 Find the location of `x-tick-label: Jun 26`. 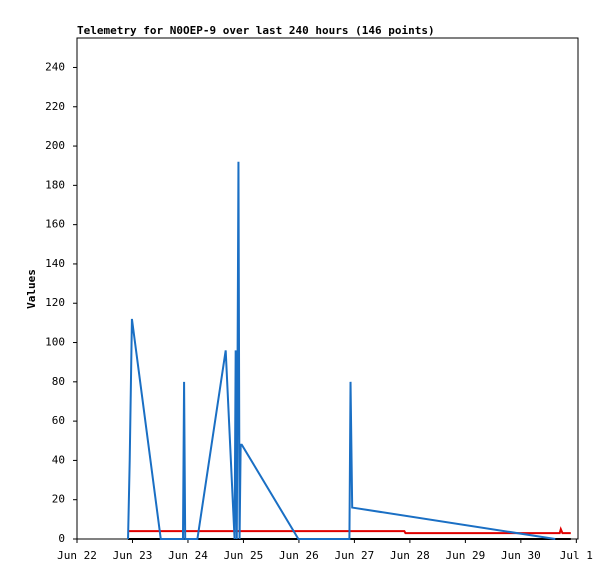

x-tick-label: Jun 26 is located at coordinates (299, 555).